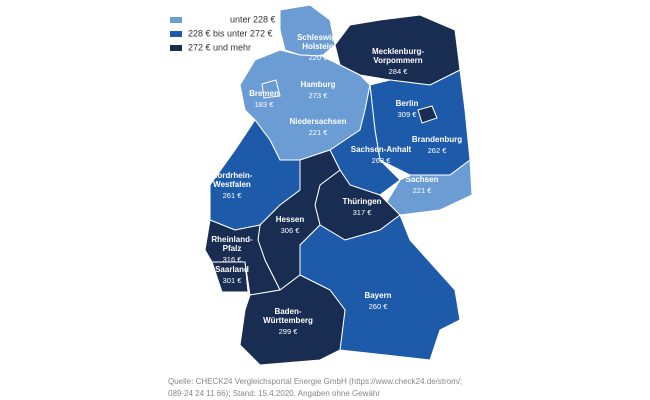  Describe the element at coordinates (219, 47) in the screenshot. I see `legend-label: 272 € und mehr` at that location.